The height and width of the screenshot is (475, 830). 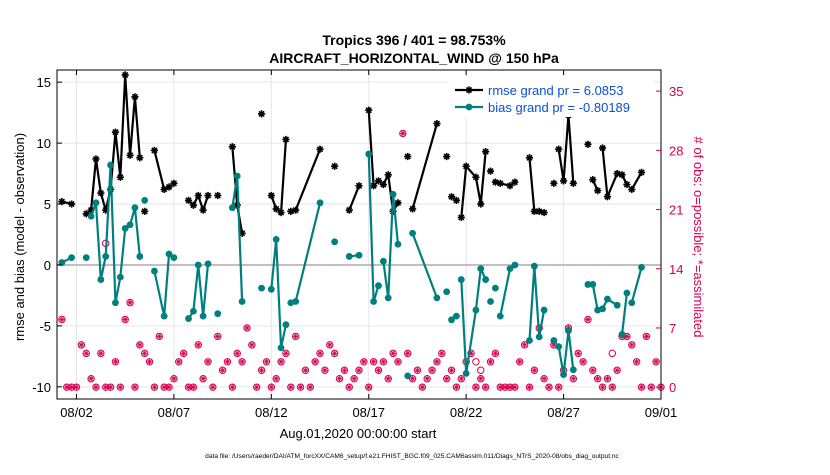 I want to click on y-left-tick-label: 0, so click(x=47, y=265).